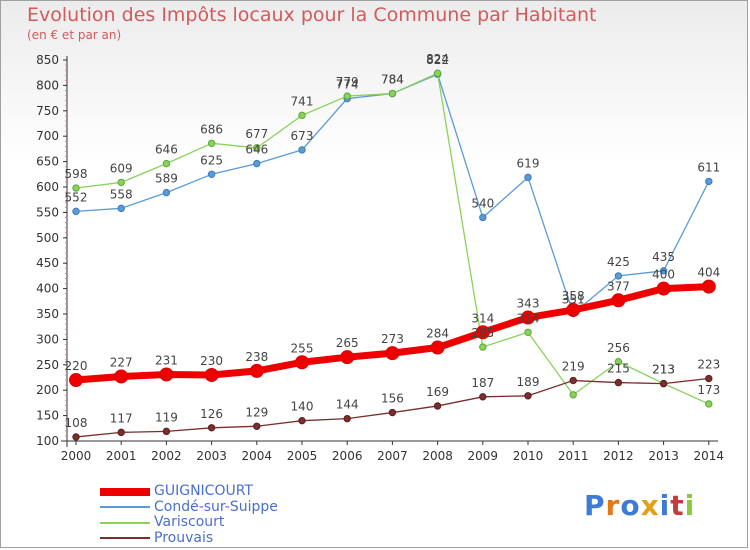  Describe the element at coordinates (528, 456) in the screenshot. I see `x-tick-label: 2010` at that location.